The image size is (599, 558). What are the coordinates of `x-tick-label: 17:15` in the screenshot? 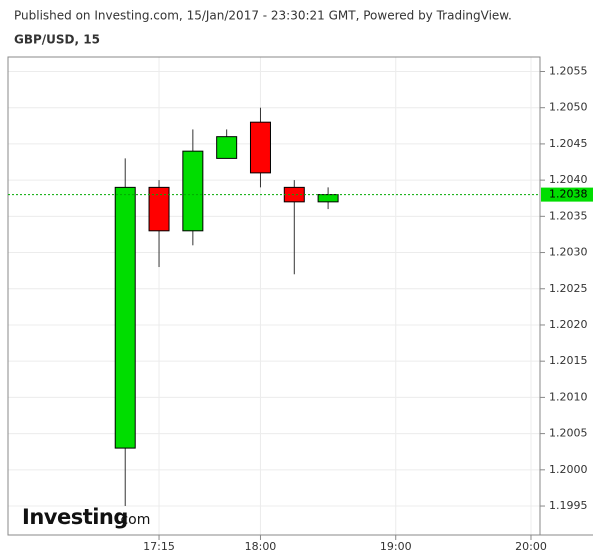 It's located at (159, 546).